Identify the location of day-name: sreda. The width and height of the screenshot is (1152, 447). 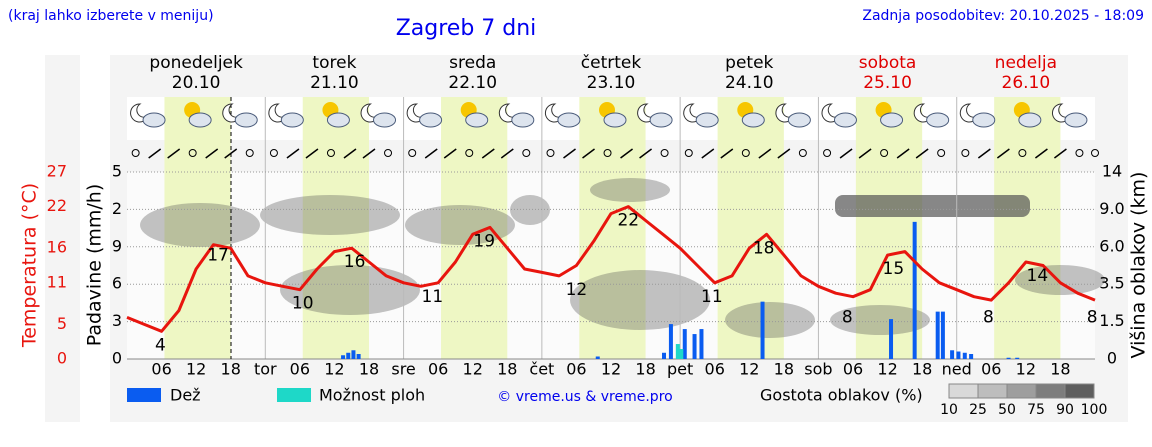
(472, 63).